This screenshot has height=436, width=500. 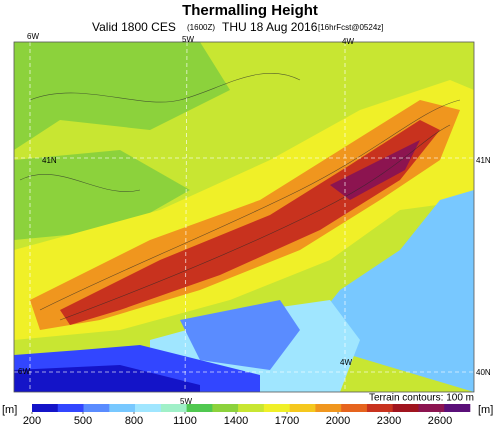 I want to click on contour-note: Terrain contours: 100 m, so click(x=421, y=398).